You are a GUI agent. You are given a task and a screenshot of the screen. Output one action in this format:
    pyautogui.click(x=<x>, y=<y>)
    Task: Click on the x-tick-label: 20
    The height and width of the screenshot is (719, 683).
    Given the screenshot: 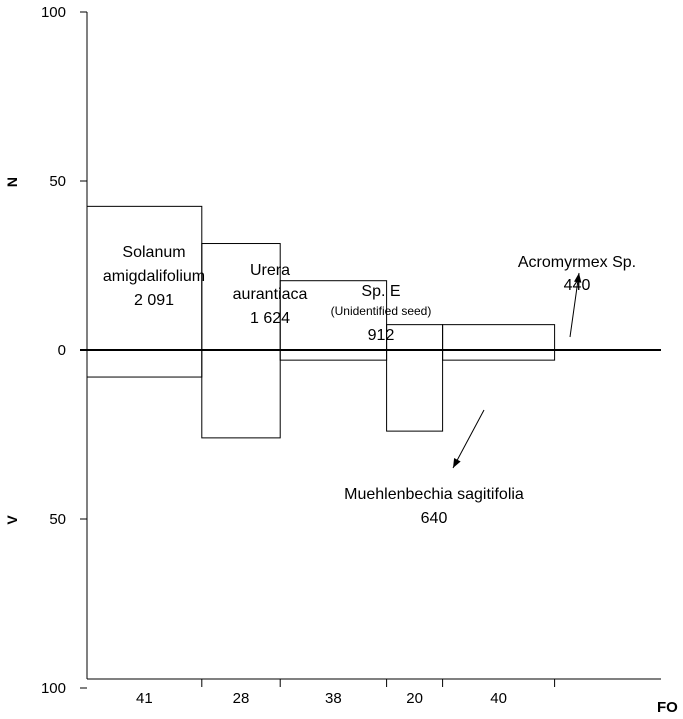 What is the action you would take?
    pyautogui.click(x=414, y=698)
    